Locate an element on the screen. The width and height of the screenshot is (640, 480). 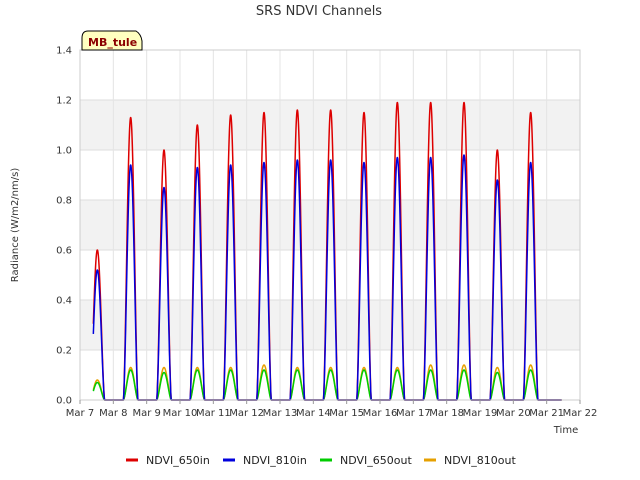
y-tick-label: 0.4 is located at coordinates (64, 301).